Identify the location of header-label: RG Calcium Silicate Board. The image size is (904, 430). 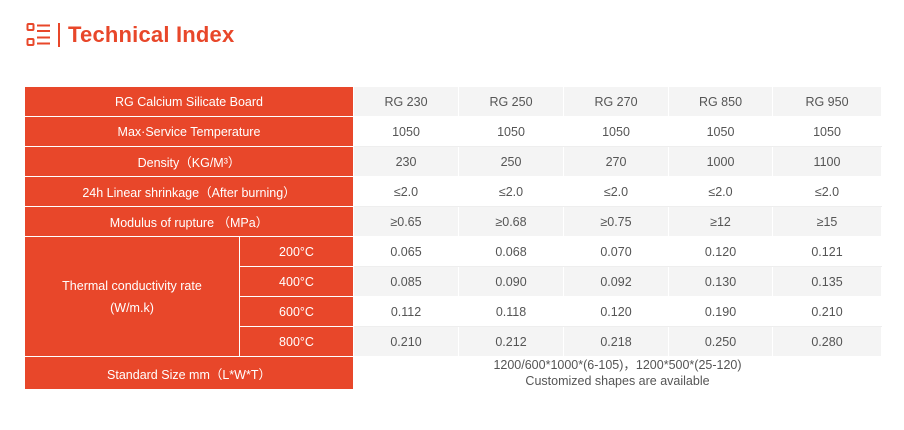
(189, 101).